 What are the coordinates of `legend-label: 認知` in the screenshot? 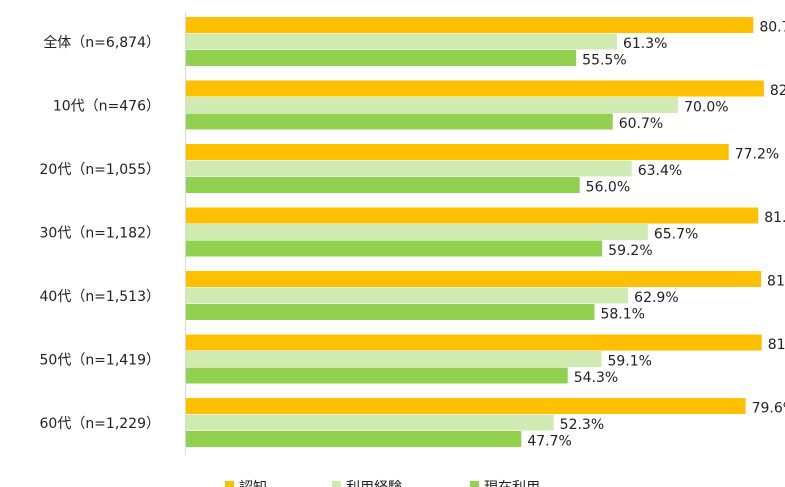 It's located at (253, 483).